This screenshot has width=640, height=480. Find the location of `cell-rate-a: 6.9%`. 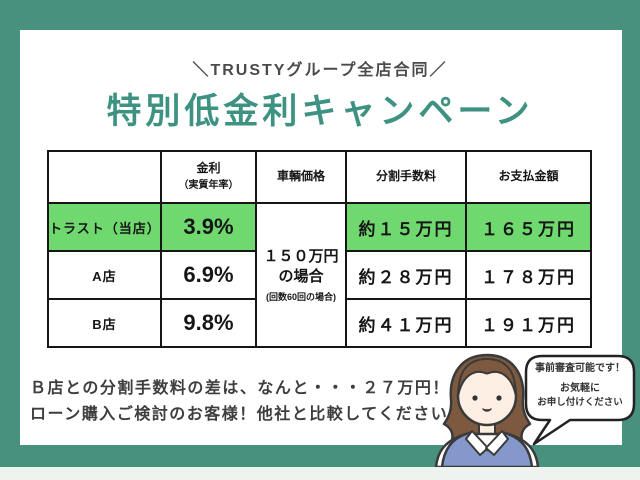

cell-rate-a: 6.9% is located at coordinates (208, 275).